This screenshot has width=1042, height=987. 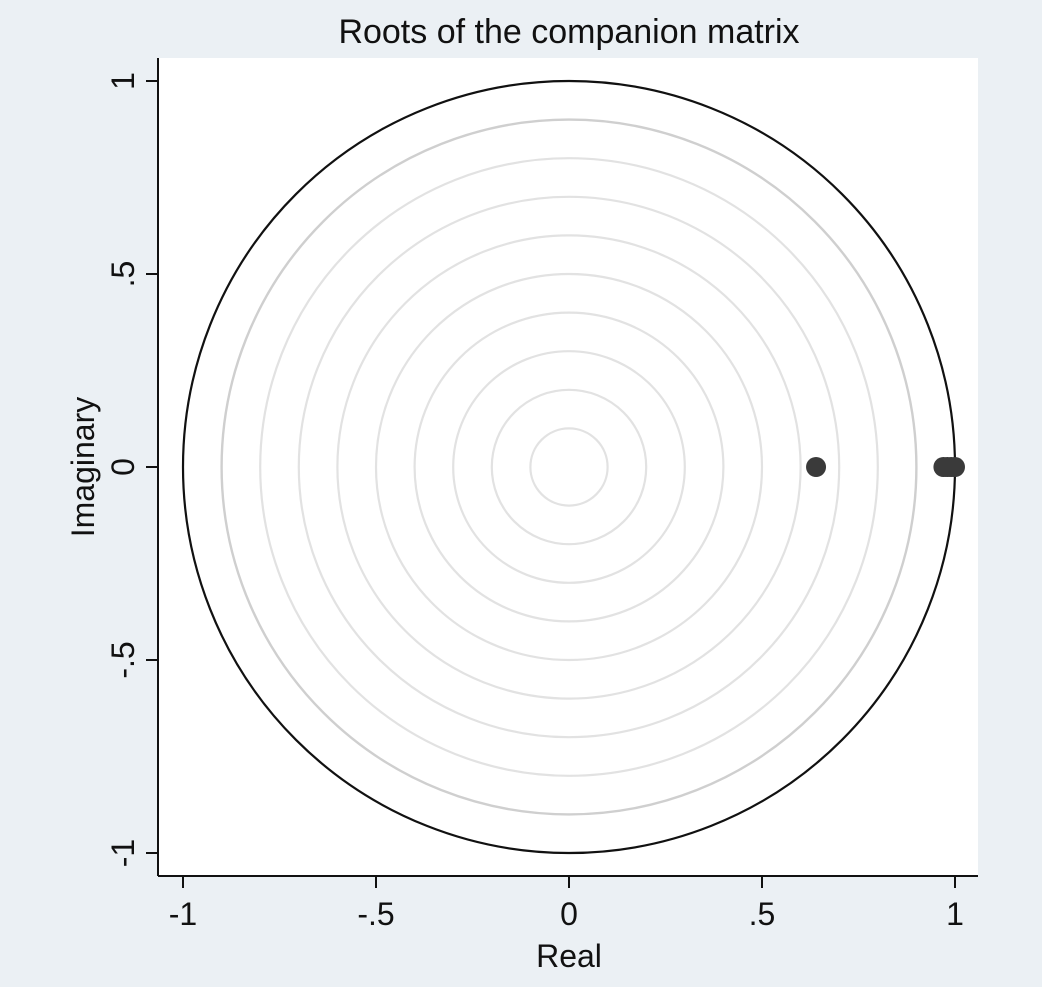 I want to click on x-tick-label: .5, so click(x=762, y=914).